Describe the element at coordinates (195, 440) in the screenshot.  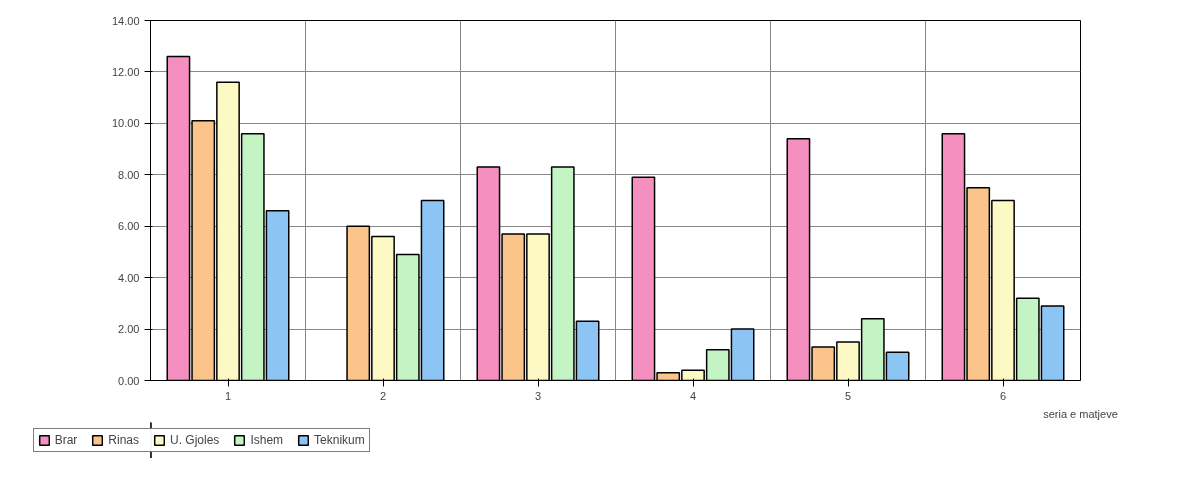
I see `legend-label: U. Gjoles` at that location.